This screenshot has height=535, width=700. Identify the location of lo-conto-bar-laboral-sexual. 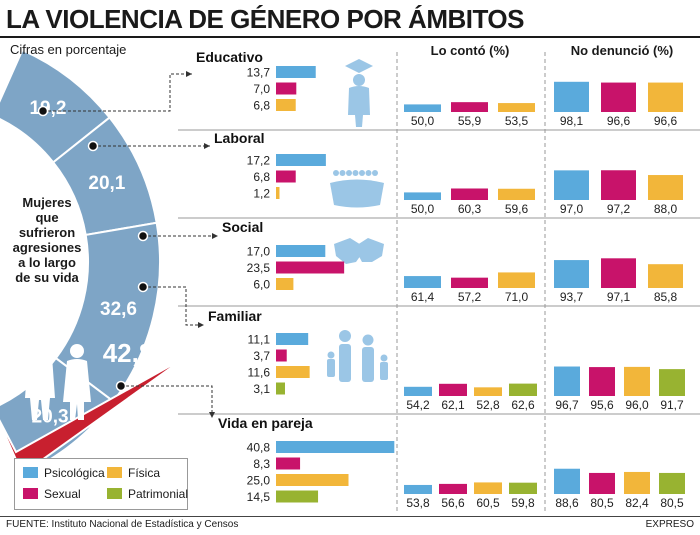
(469, 194).